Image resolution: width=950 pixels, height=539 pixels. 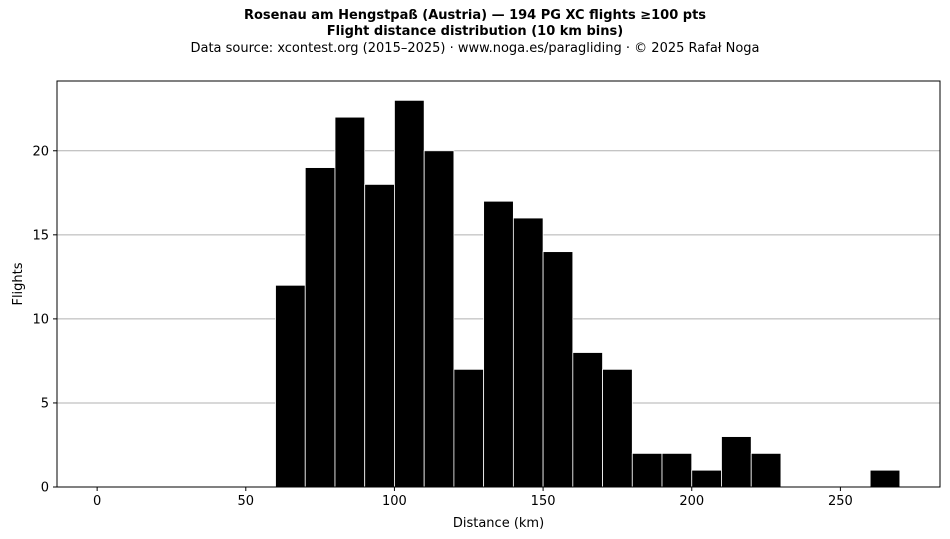 I want to click on y-tick-label: 10, so click(x=40, y=319).